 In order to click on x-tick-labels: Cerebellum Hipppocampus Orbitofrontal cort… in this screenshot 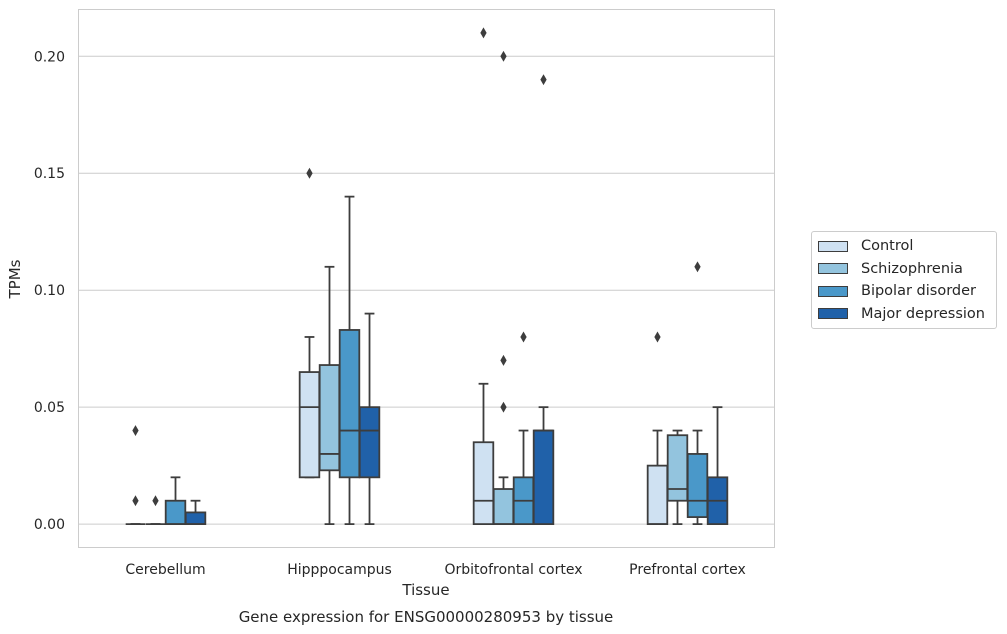, I will do `click(435, 570)`.